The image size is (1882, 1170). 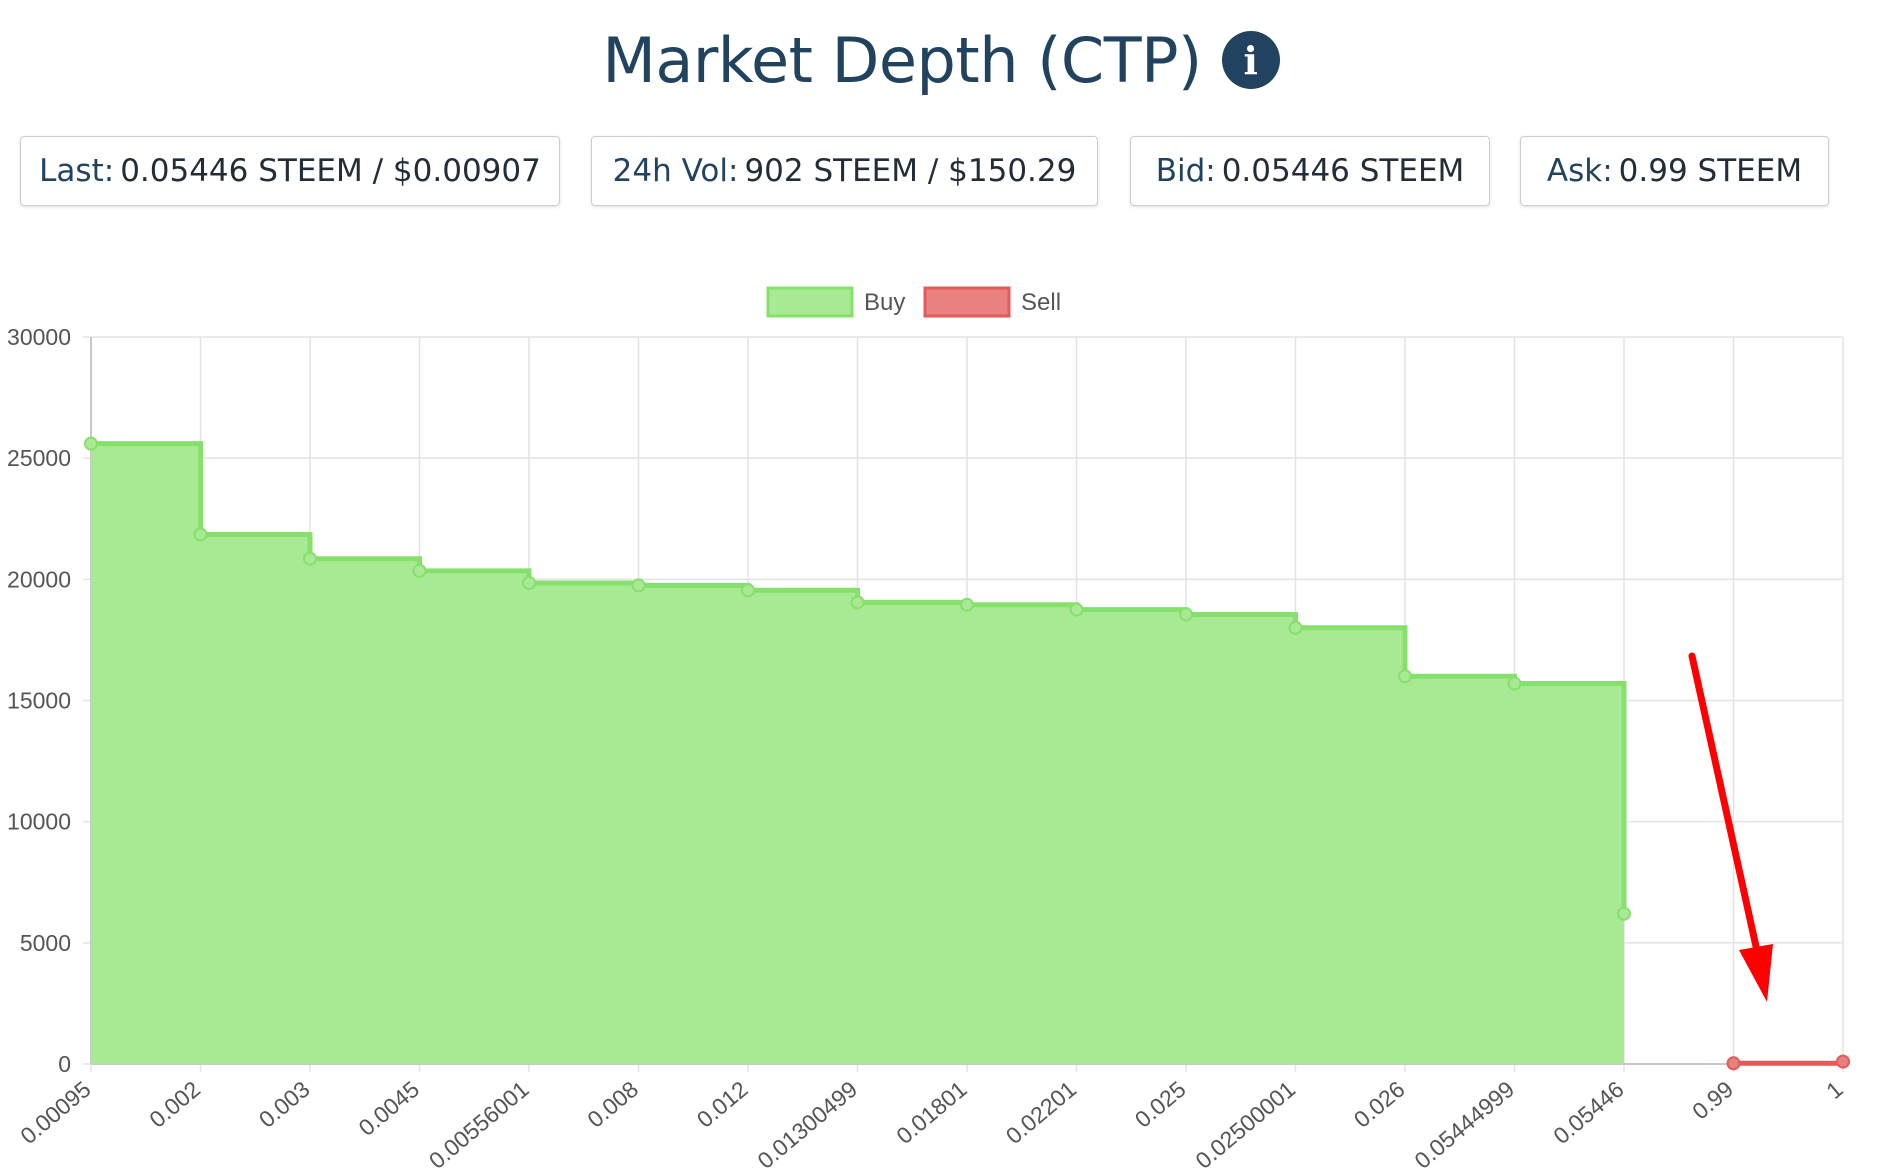 What do you see at coordinates (1185, 171) in the screenshot?
I see `bid-label: Bid:` at bounding box center [1185, 171].